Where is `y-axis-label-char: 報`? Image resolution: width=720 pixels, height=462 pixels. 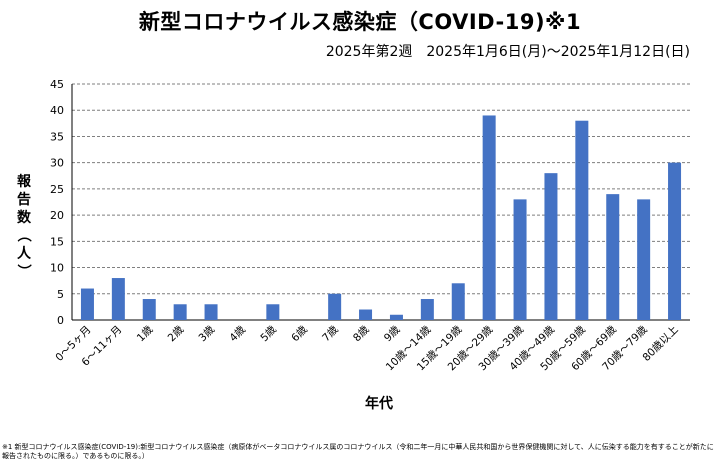
y-axis-label-char: 報 is located at coordinates (24, 181).